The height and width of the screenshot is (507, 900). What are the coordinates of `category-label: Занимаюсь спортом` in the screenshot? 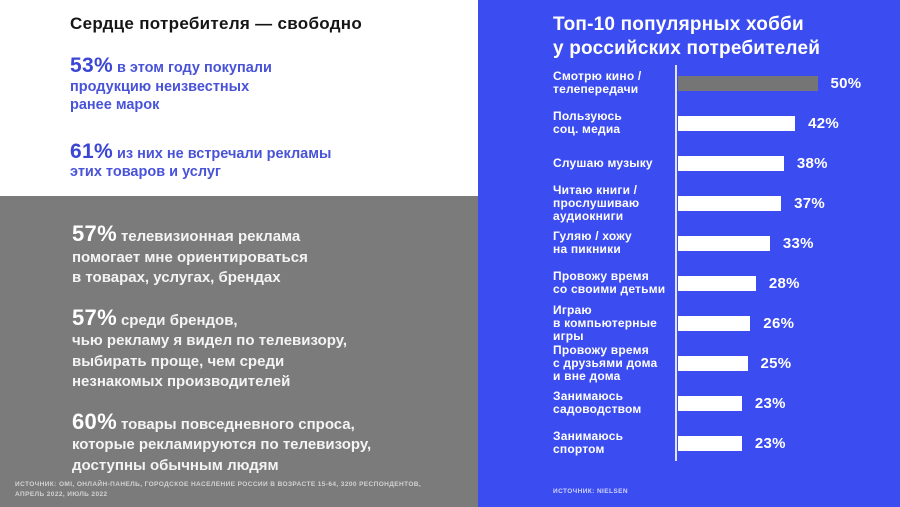 It's located at (588, 442).